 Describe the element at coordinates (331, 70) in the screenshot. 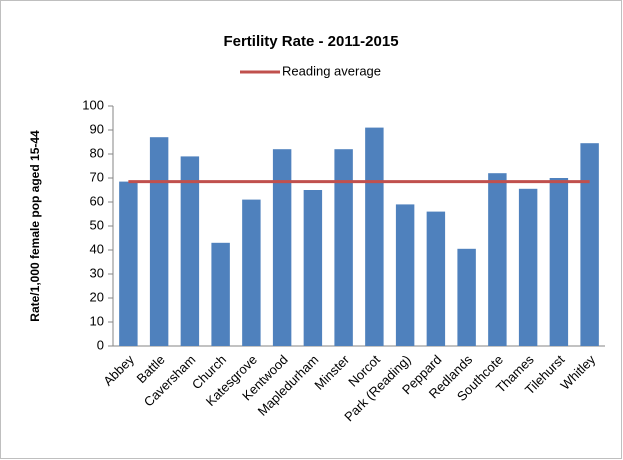

I see `legend-label: Reading average` at that location.